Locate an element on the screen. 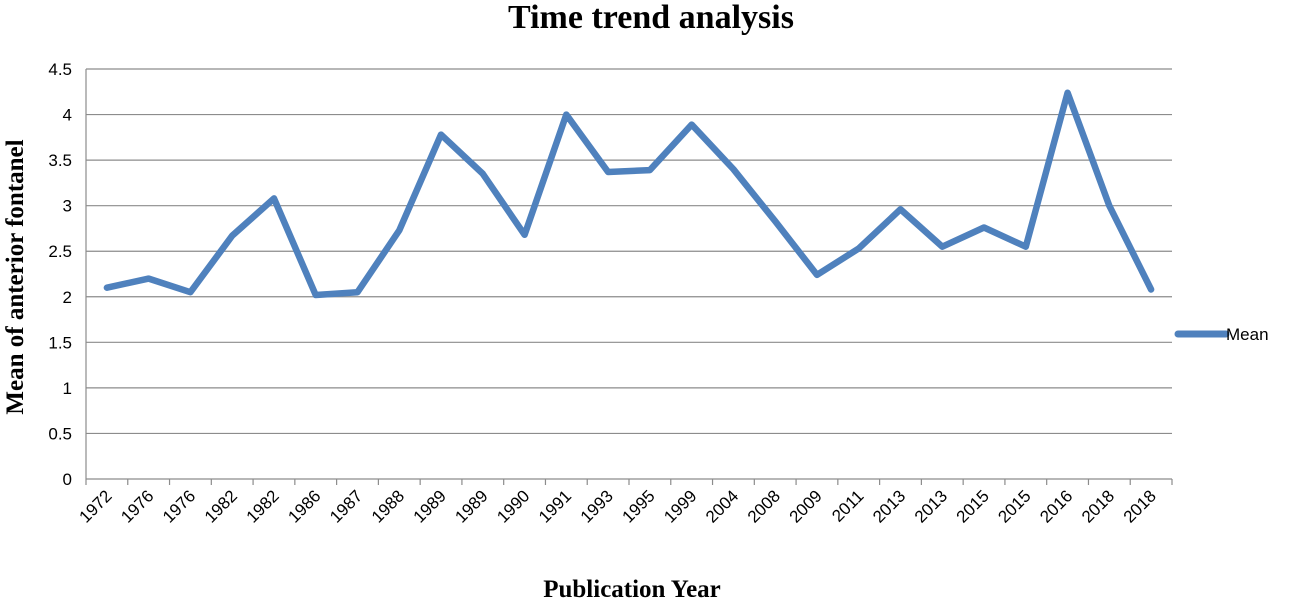 This screenshot has height=602, width=1306. x-tick-label: 2011 is located at coordinates (847, 505).